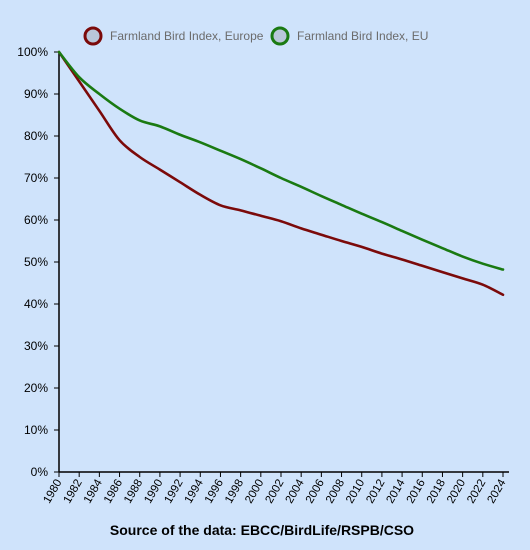 The image size is (530, 550). What do you see at coordinates (456, 492) in the screenshot?
I see `x-tick-label: 2020` at bounding box center [456, 492].